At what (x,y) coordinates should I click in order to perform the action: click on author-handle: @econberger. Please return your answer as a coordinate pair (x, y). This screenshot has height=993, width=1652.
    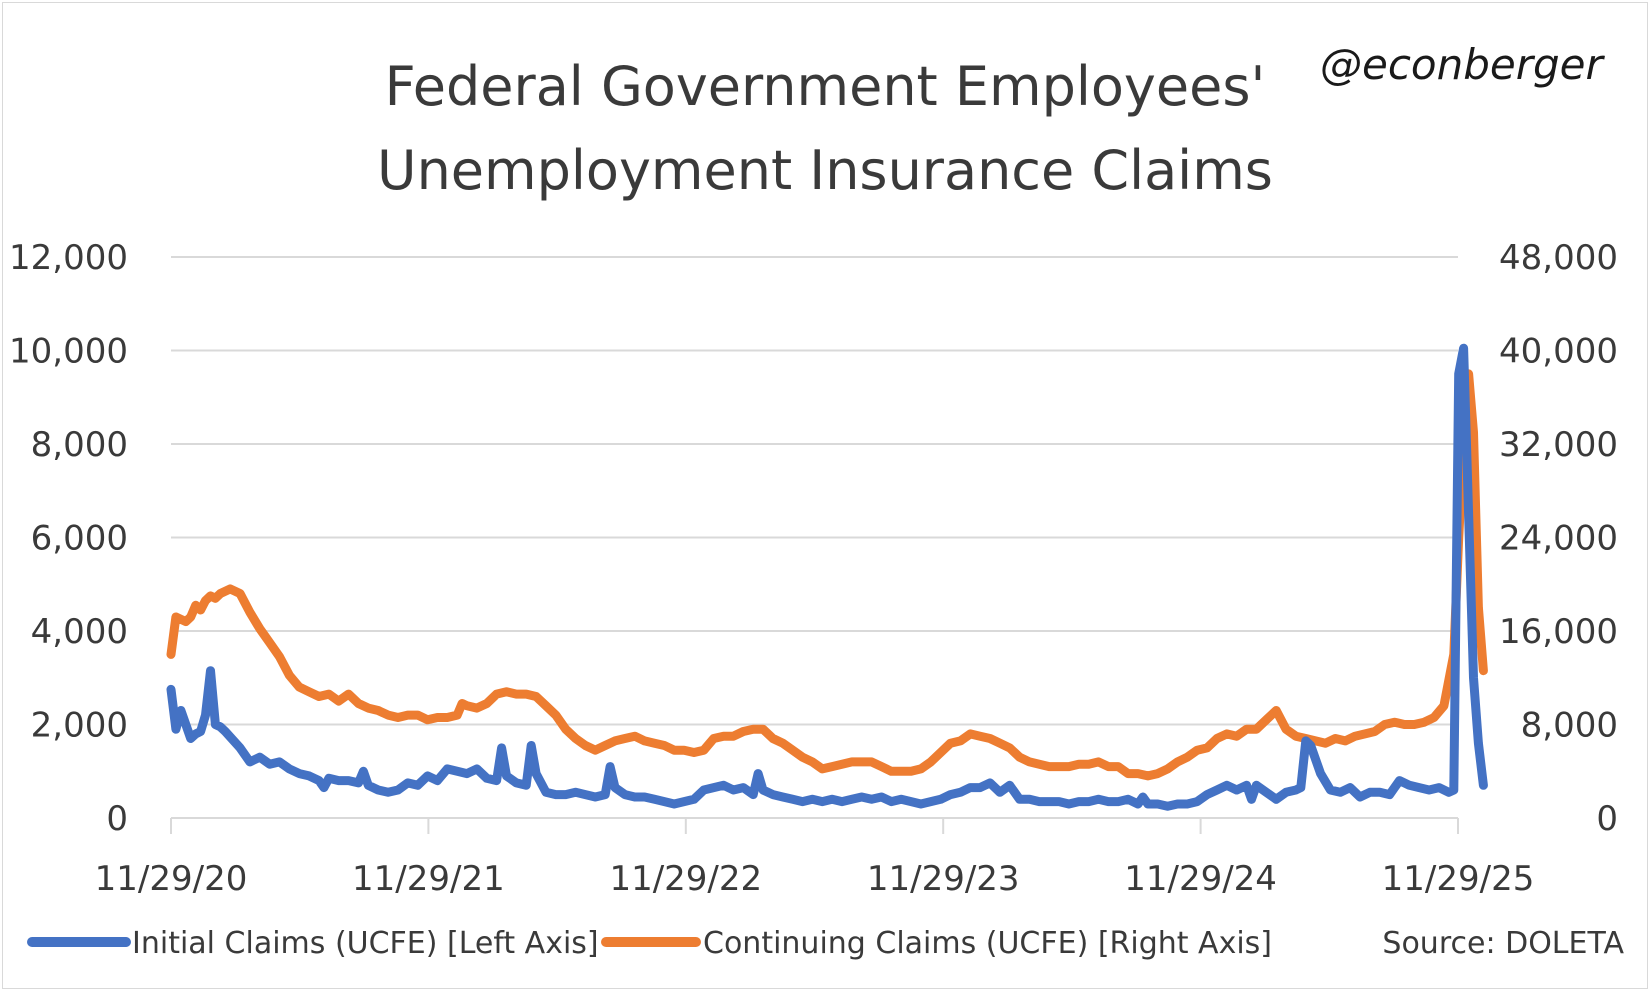
    Looking at the image, I should click on (1461, 64).